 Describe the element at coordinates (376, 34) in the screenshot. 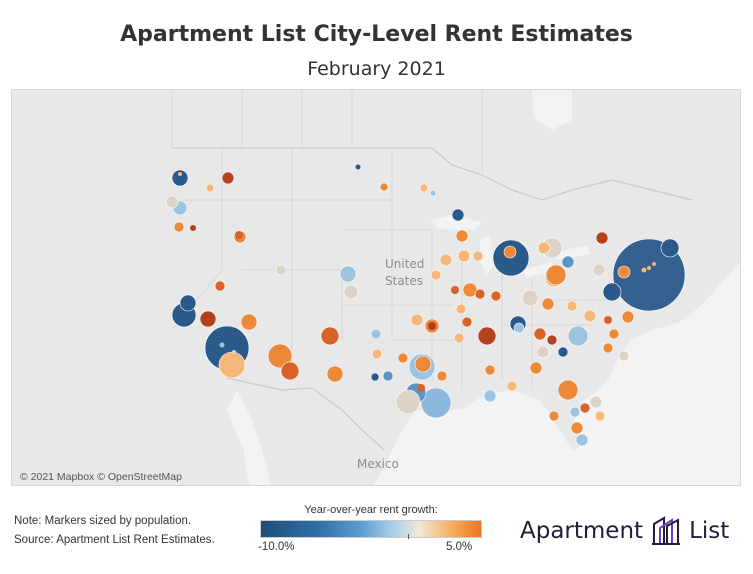

I see `chart-title: Apartment List City-Level Rent Estimates` at that location.